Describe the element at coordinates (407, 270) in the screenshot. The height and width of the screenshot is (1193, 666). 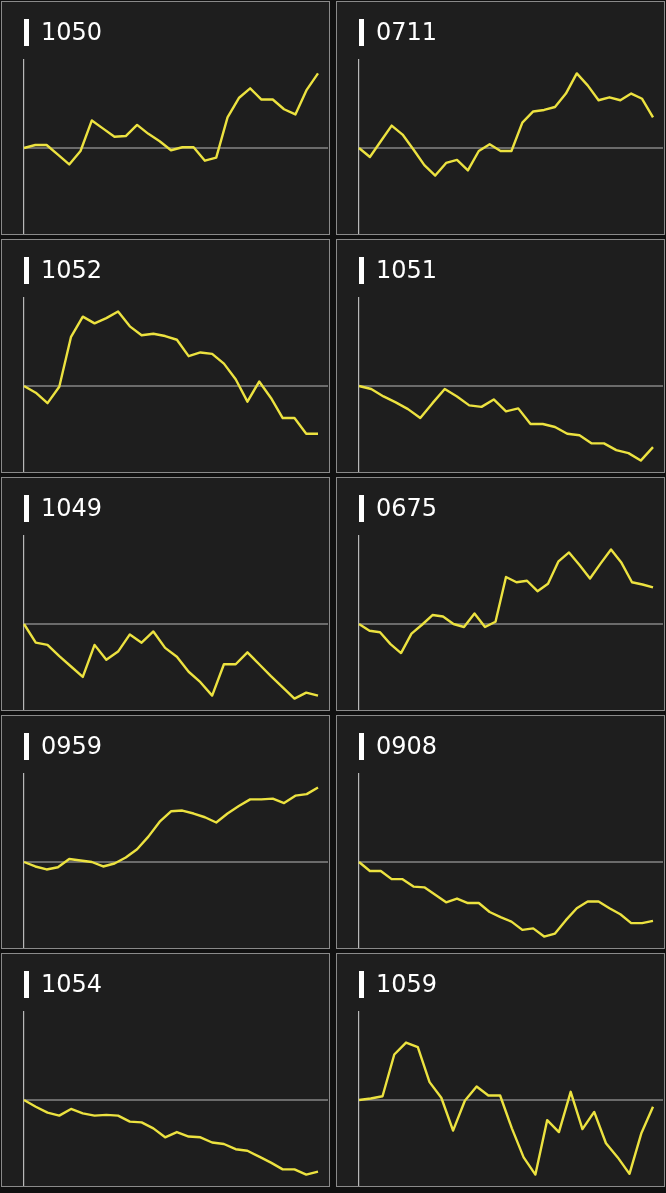
I see `chart-title: 1051` at that location.